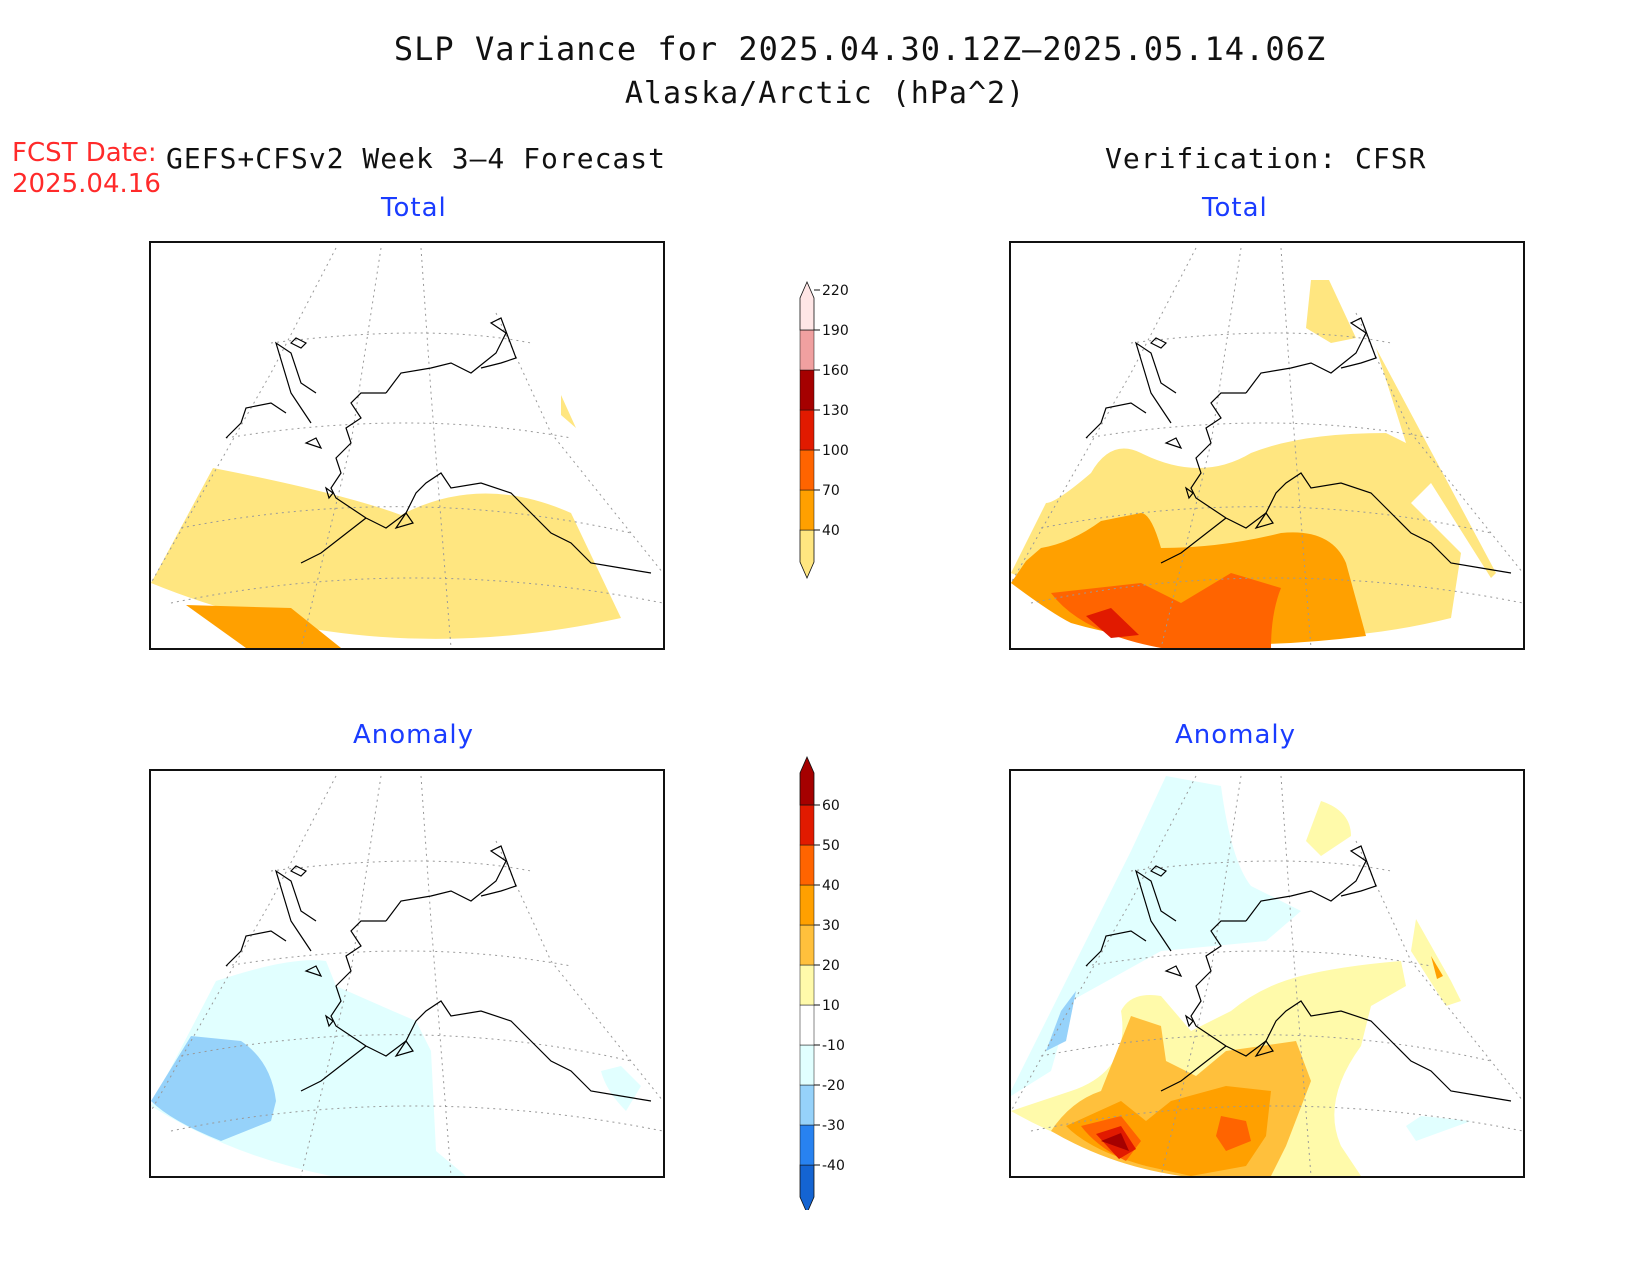 This screenshot has width=1650, height=1275. What do you see at coordinates (831, 1006) in the screenshot?
I see `colorbar-tick-label: 10` at bounding box center [831, 1006].